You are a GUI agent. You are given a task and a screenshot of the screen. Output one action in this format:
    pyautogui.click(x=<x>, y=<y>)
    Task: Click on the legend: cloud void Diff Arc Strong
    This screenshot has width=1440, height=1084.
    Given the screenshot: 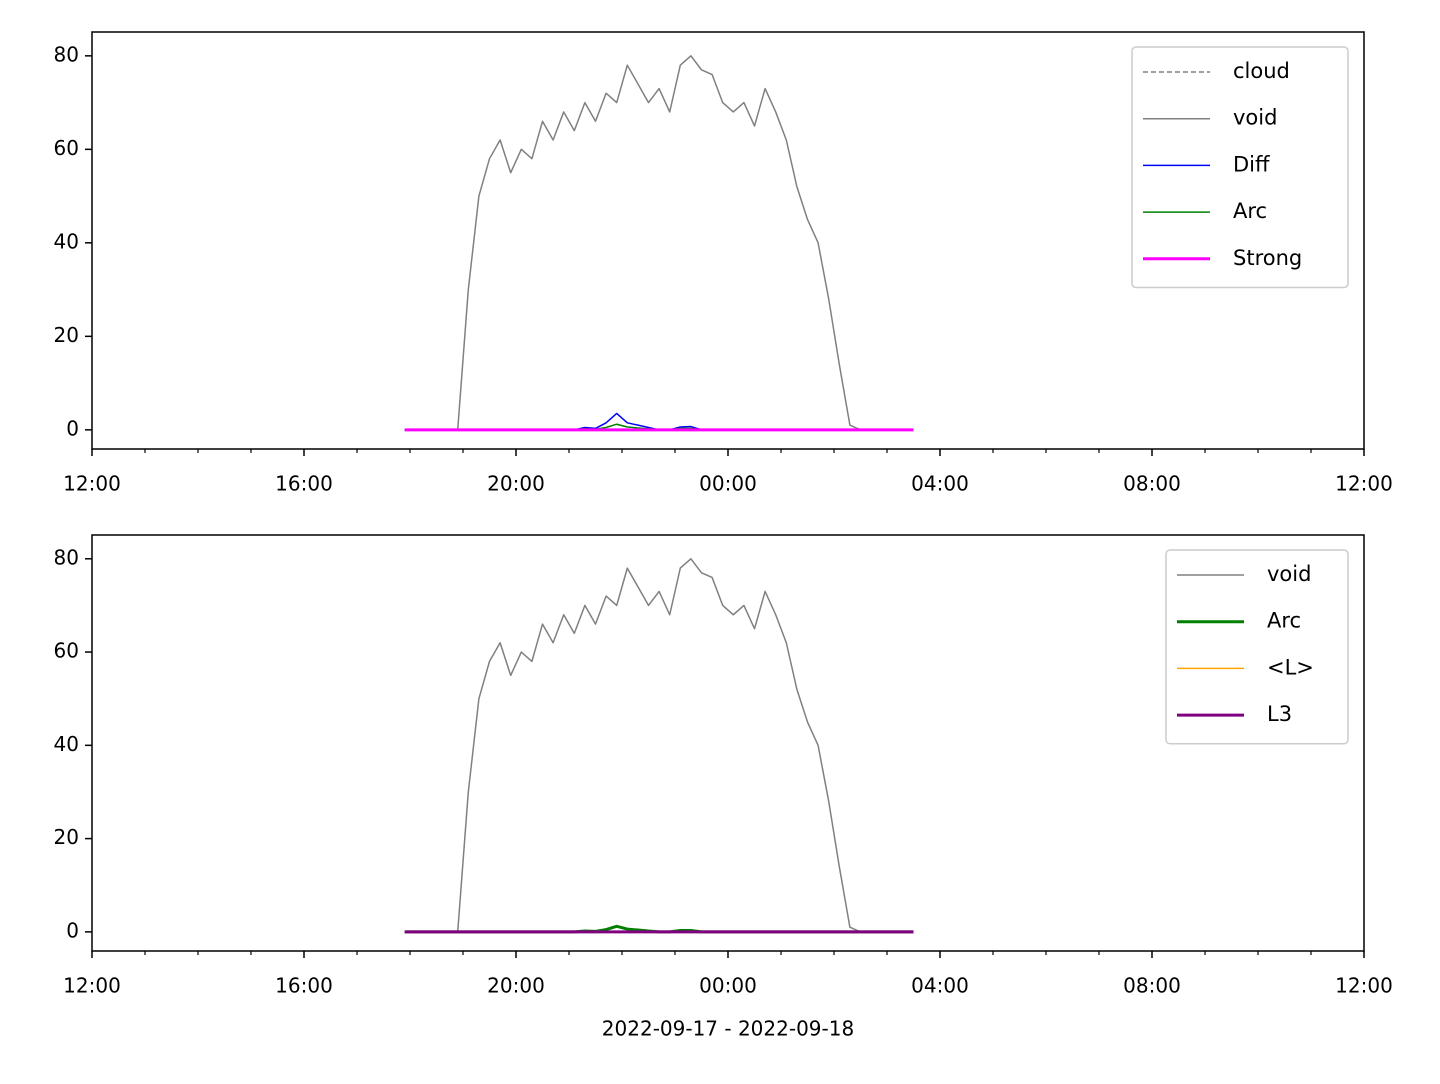 What is the action you would take?
    pyautogui.click(x=1240, y=167)
    